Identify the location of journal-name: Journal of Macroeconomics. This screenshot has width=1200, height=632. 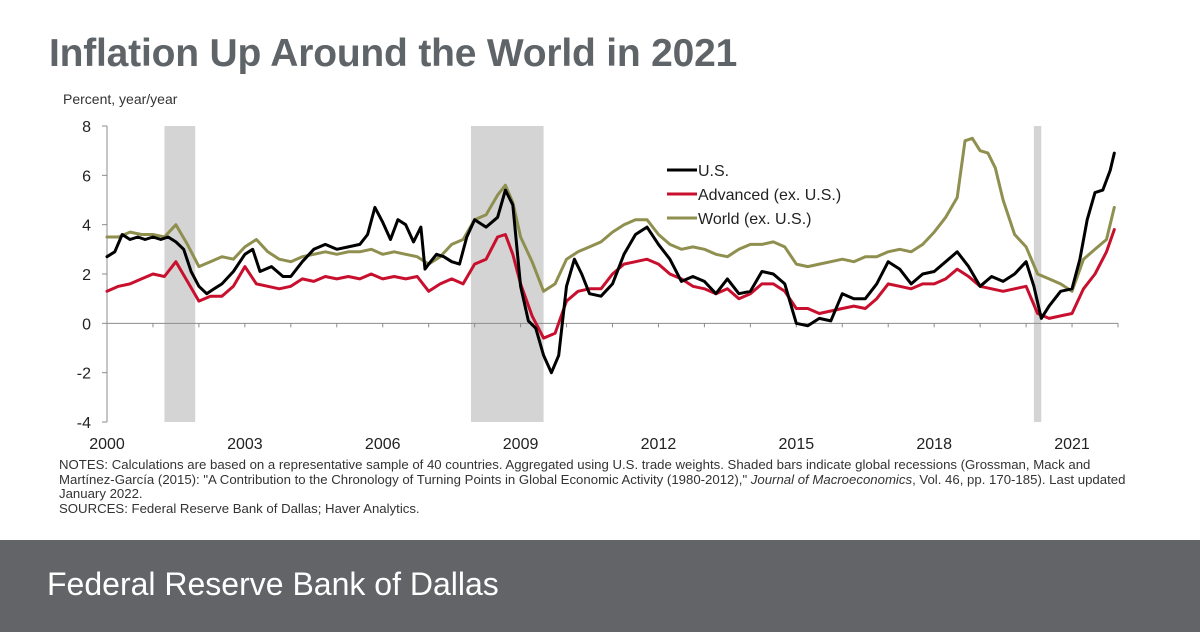
(831, 479).